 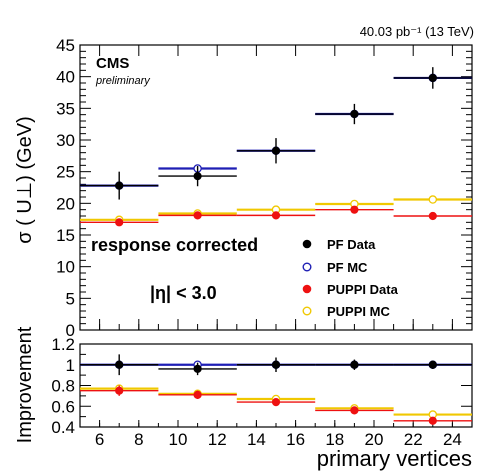 I want to click on cms-label: CMS, so click(x=112, y=63).